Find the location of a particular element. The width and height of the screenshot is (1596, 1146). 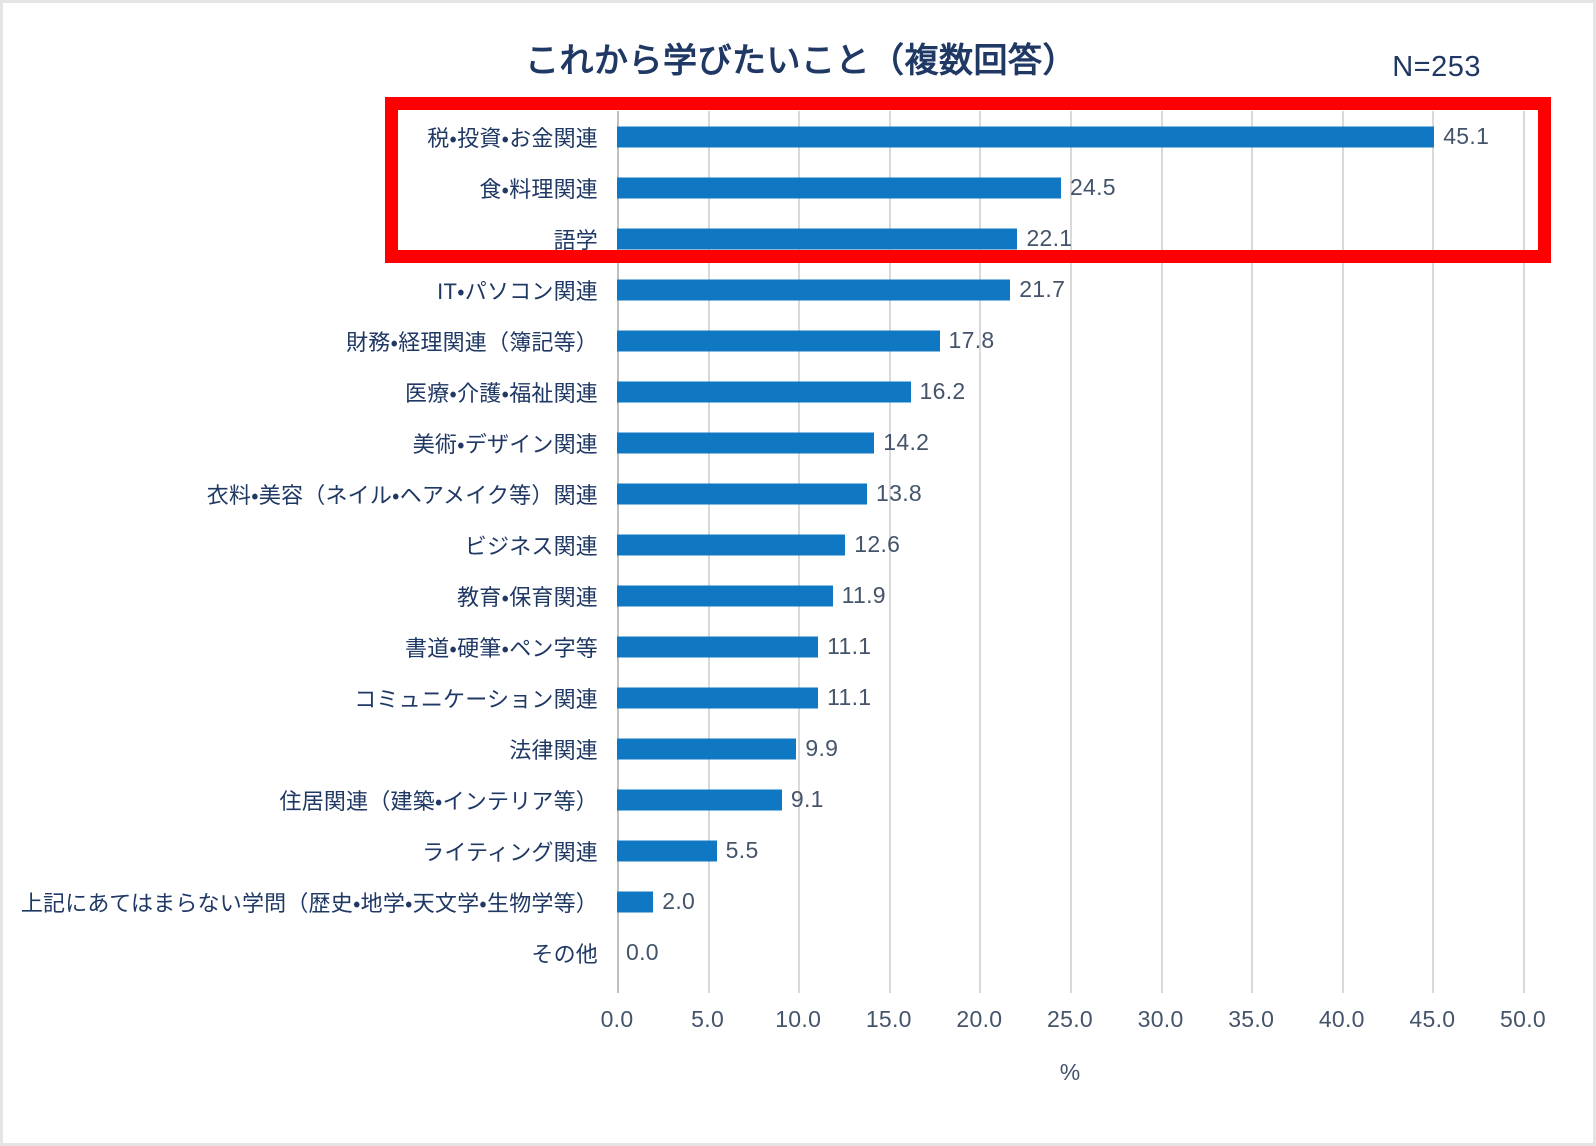

page-title: これから学びたいこと（複数回答） is located at coordinates (801, 61).